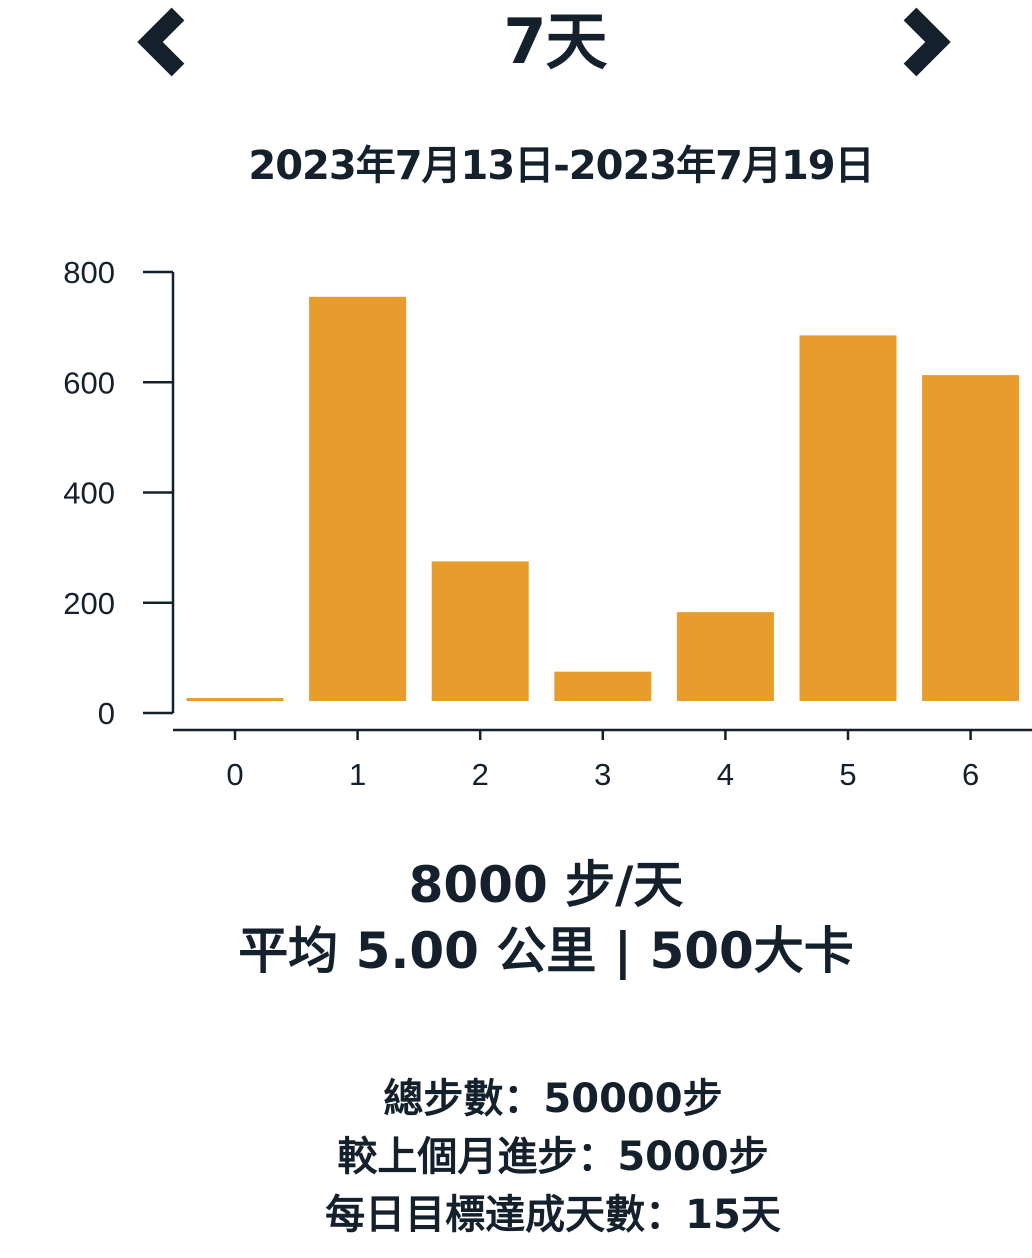 This screenshot has height=1258, width=1032. Describe the element at coordinates (357, 774) in the screenshot. I see `x-tick-label: 1` at that location.